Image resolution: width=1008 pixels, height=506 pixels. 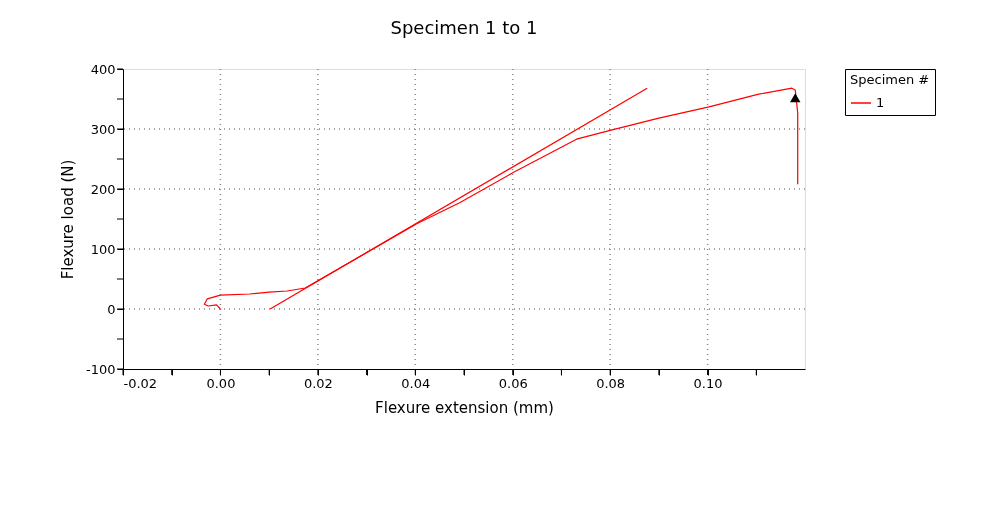 What do you see at coordinates (140, 383) in the screenshot?
I see `x-tick-label: -0.02` at bounding box center [140, 383].